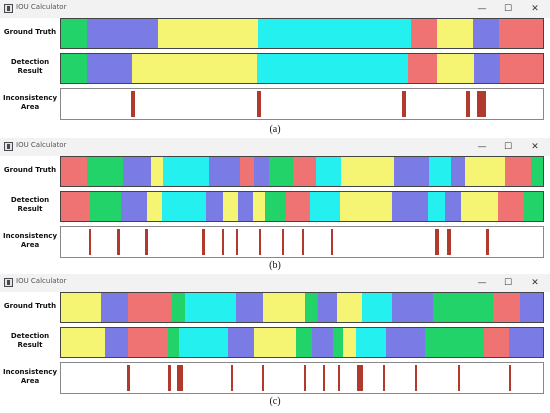 This screenshot has width=550, height=413. What do you see at coordinates (275, 129) in the screenshot?
I see `panel-caption: (a)` at bounding box center [275, 129].